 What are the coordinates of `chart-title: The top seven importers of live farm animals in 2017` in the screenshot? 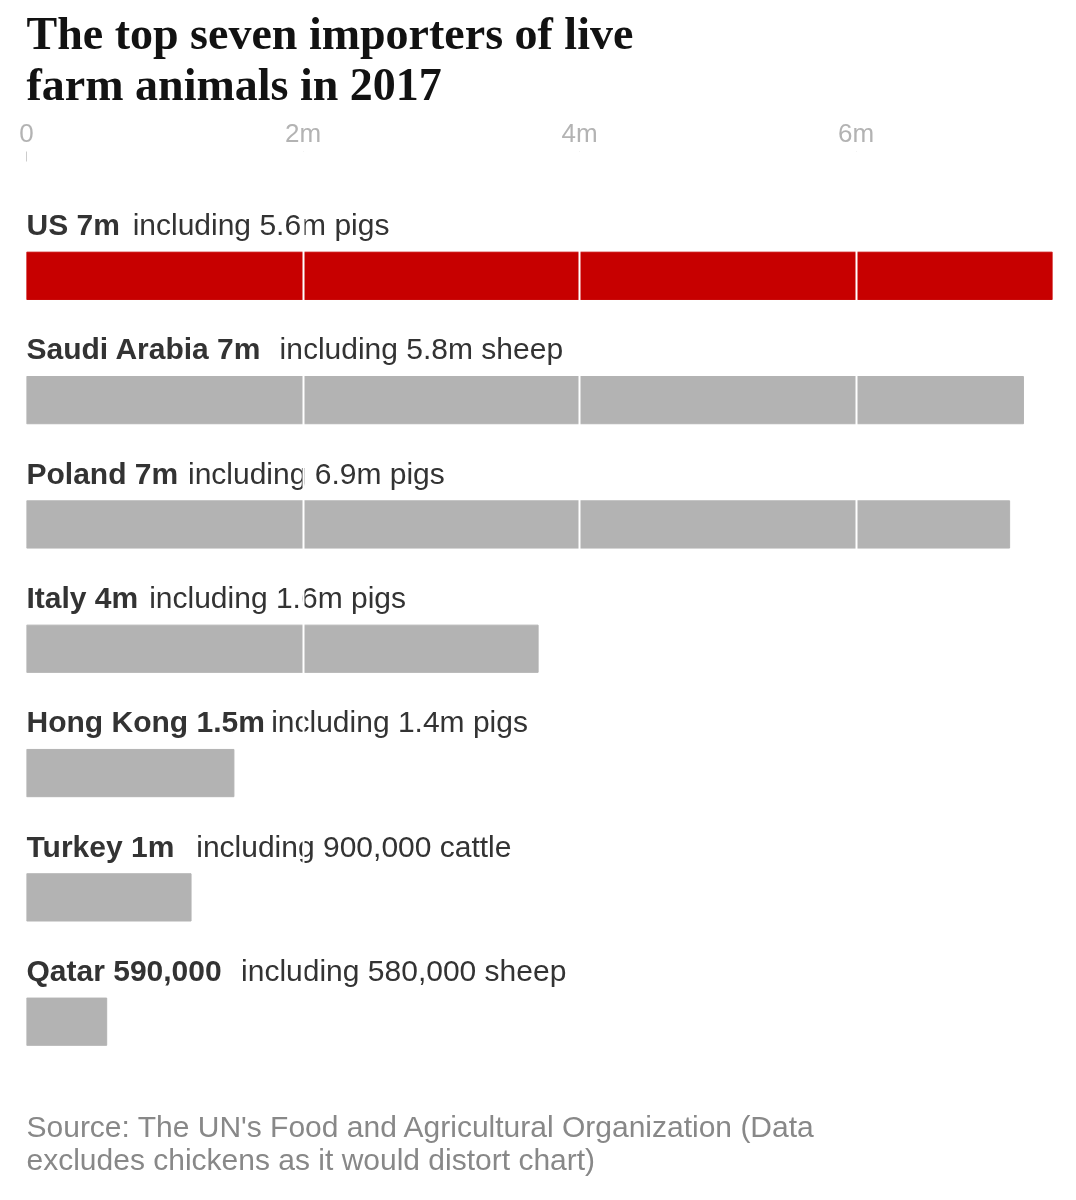 It's located at (330, 58).